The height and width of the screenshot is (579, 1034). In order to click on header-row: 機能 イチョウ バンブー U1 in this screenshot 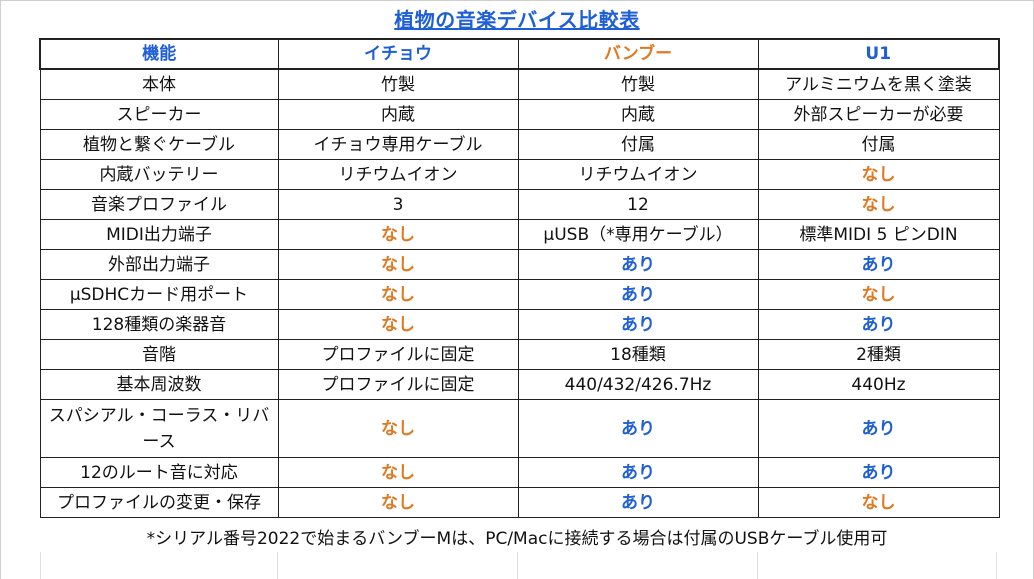, I will do `click(519, 54)`.